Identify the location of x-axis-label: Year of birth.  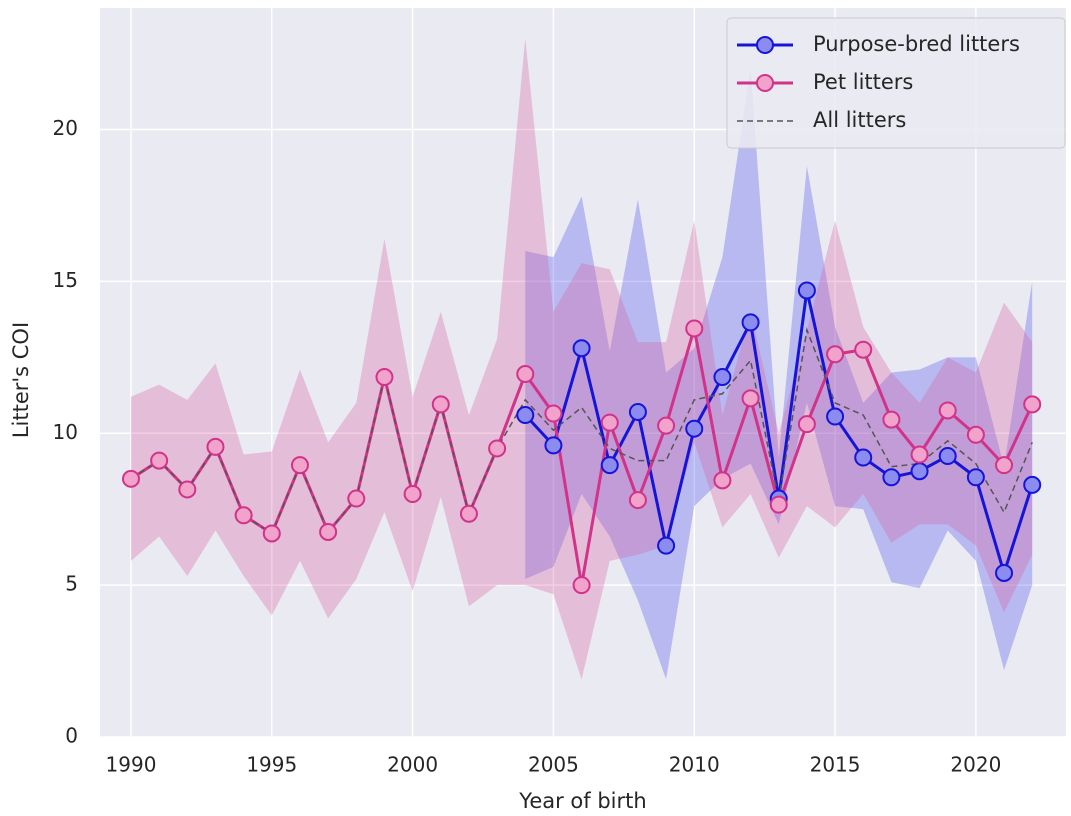
(582, 801).